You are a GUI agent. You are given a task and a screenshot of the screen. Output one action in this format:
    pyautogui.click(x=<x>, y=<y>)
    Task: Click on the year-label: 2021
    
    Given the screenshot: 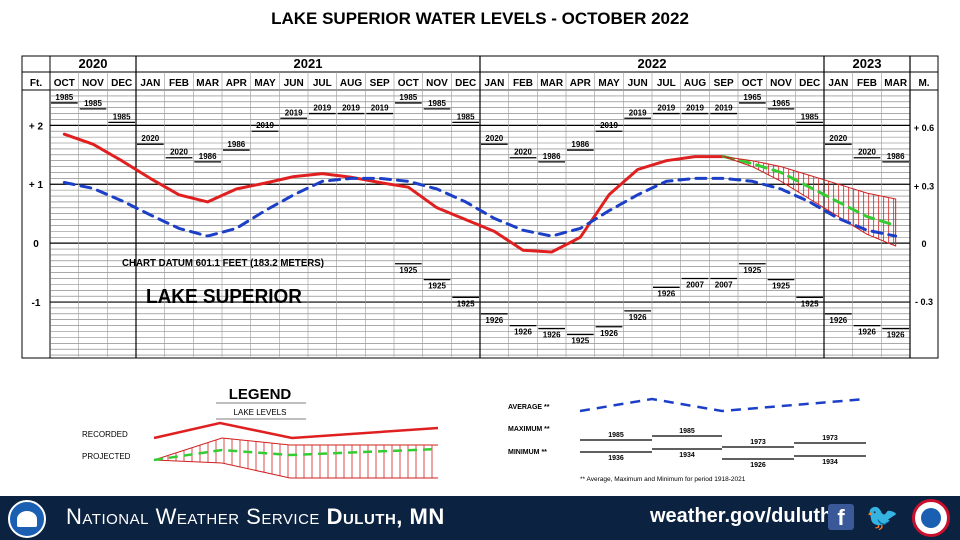 What is the action you would take?
    pyautogui.click(x=308, y=63)
    